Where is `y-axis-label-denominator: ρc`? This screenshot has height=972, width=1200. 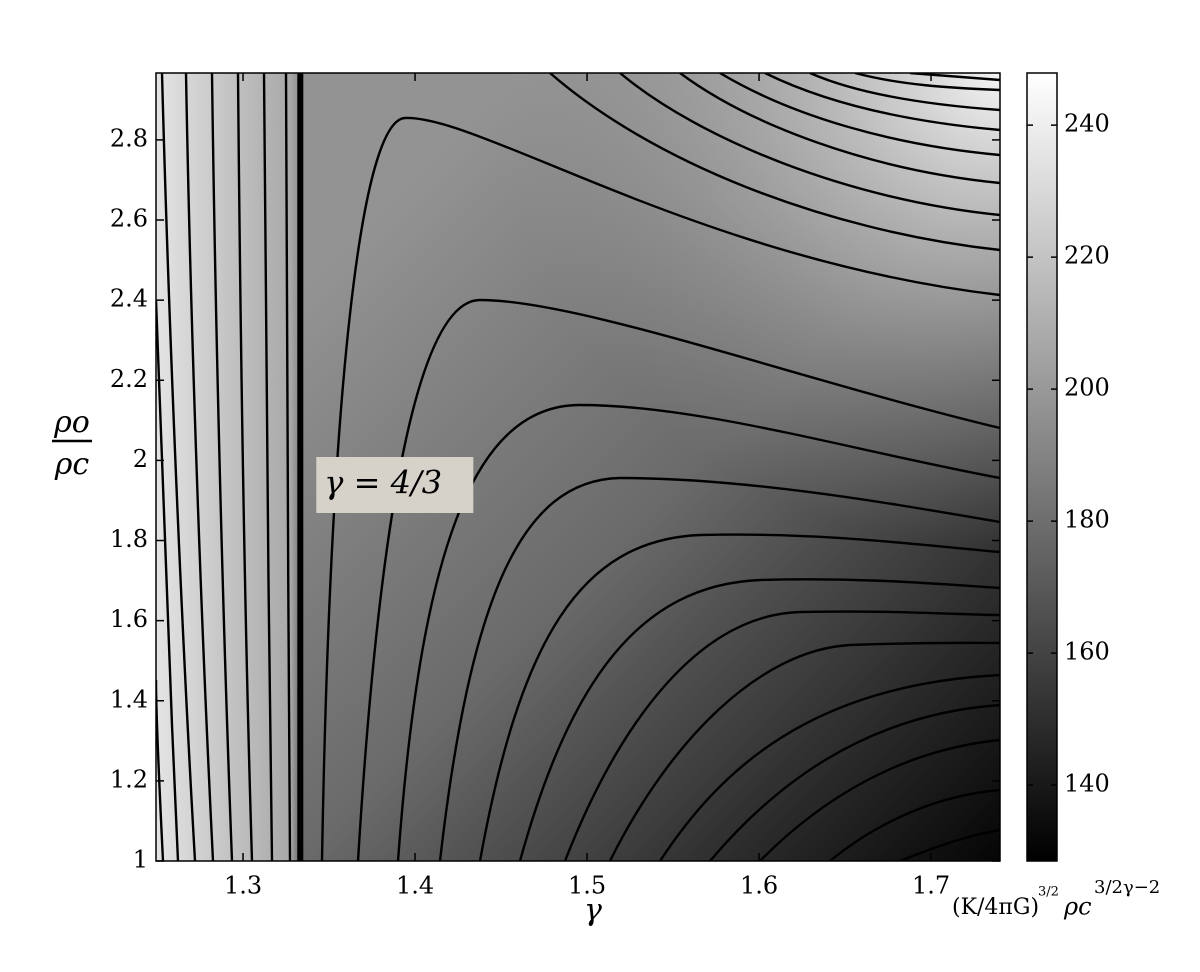 y-axis-label-denominator: ρc is located at coordinates (72, 464).